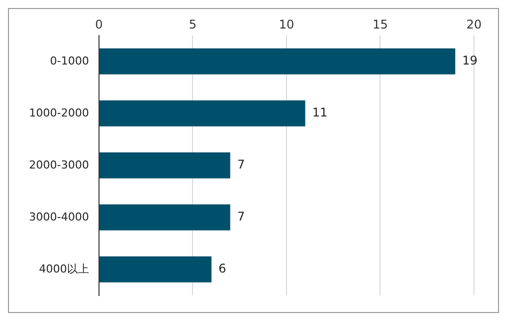  What do you see at coordinates (58, 165) in the screenshot?
I see `y-tick-label: 2000-3000` at bounding box center [58, 165].